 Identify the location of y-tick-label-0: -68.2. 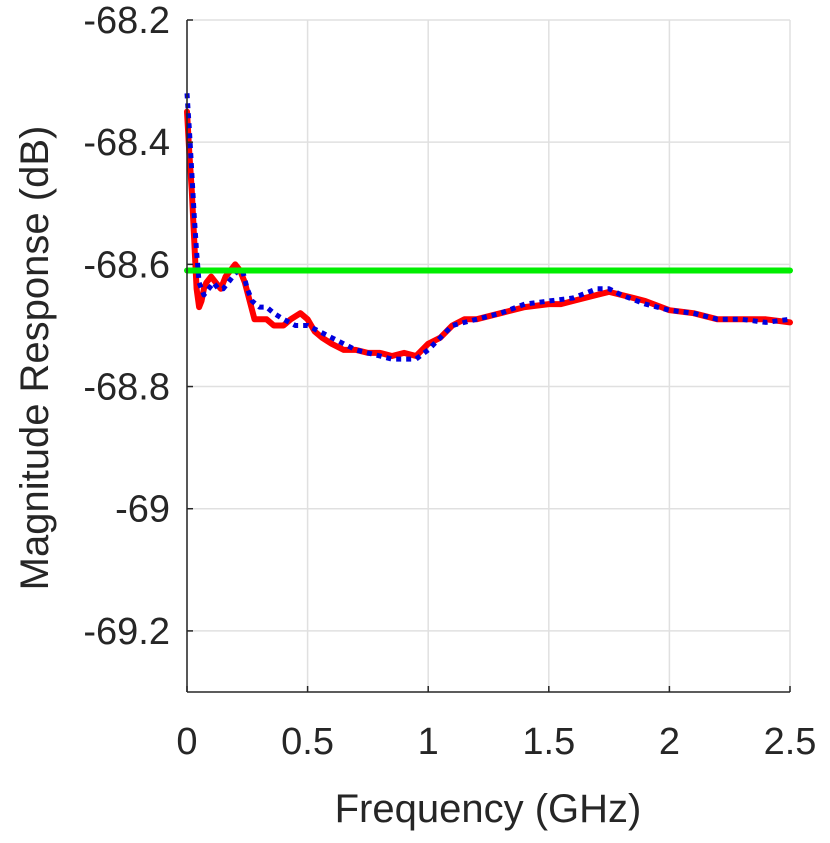
(126, 21).